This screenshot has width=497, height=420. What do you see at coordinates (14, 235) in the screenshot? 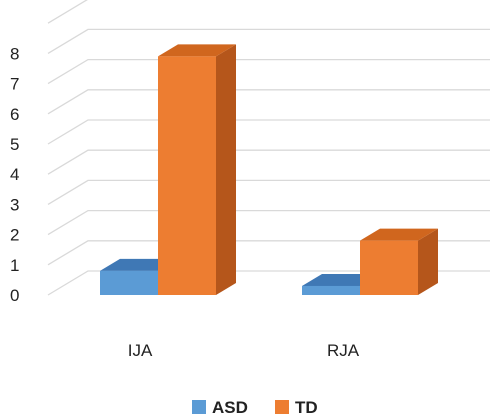
I see `y-tick-label: 2` at bounding box center [14, 235].